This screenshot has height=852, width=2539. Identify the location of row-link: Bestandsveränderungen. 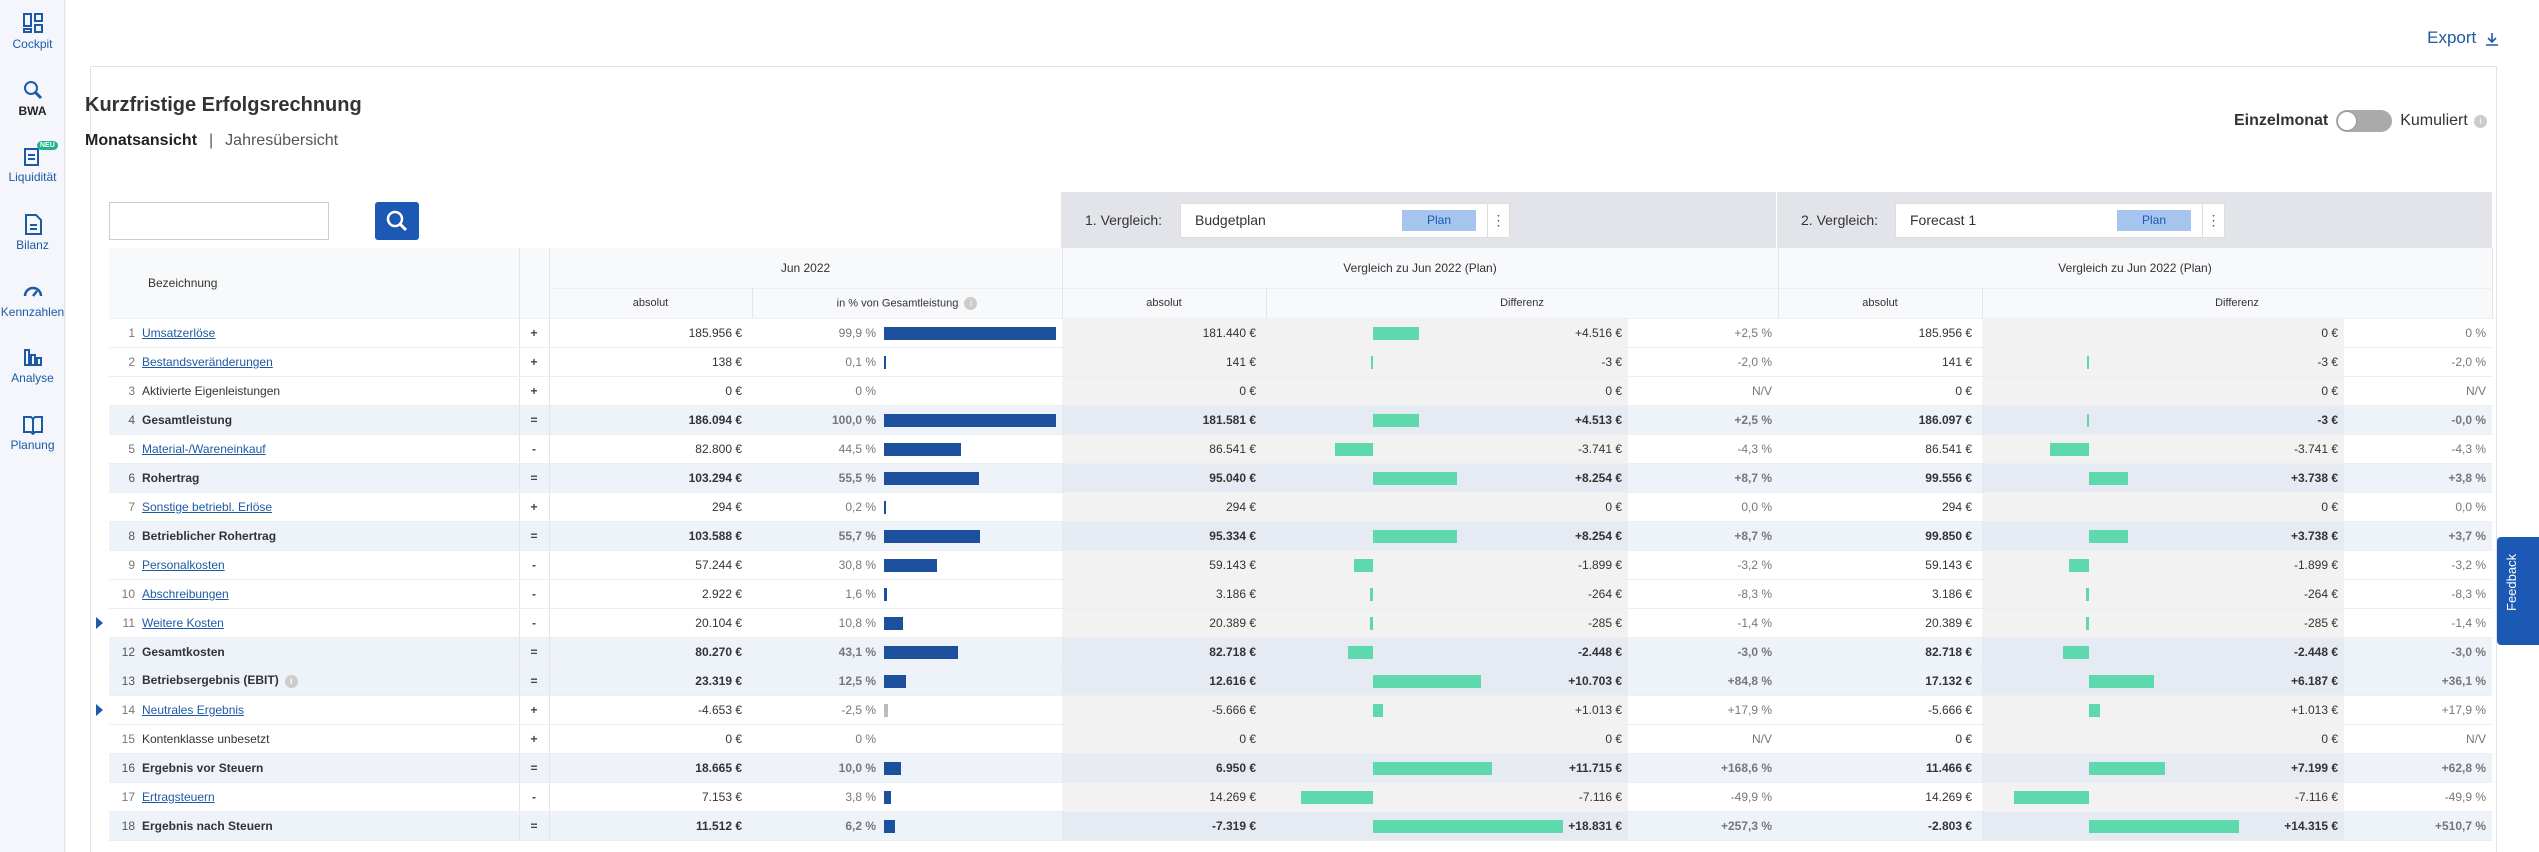
(207, 361).